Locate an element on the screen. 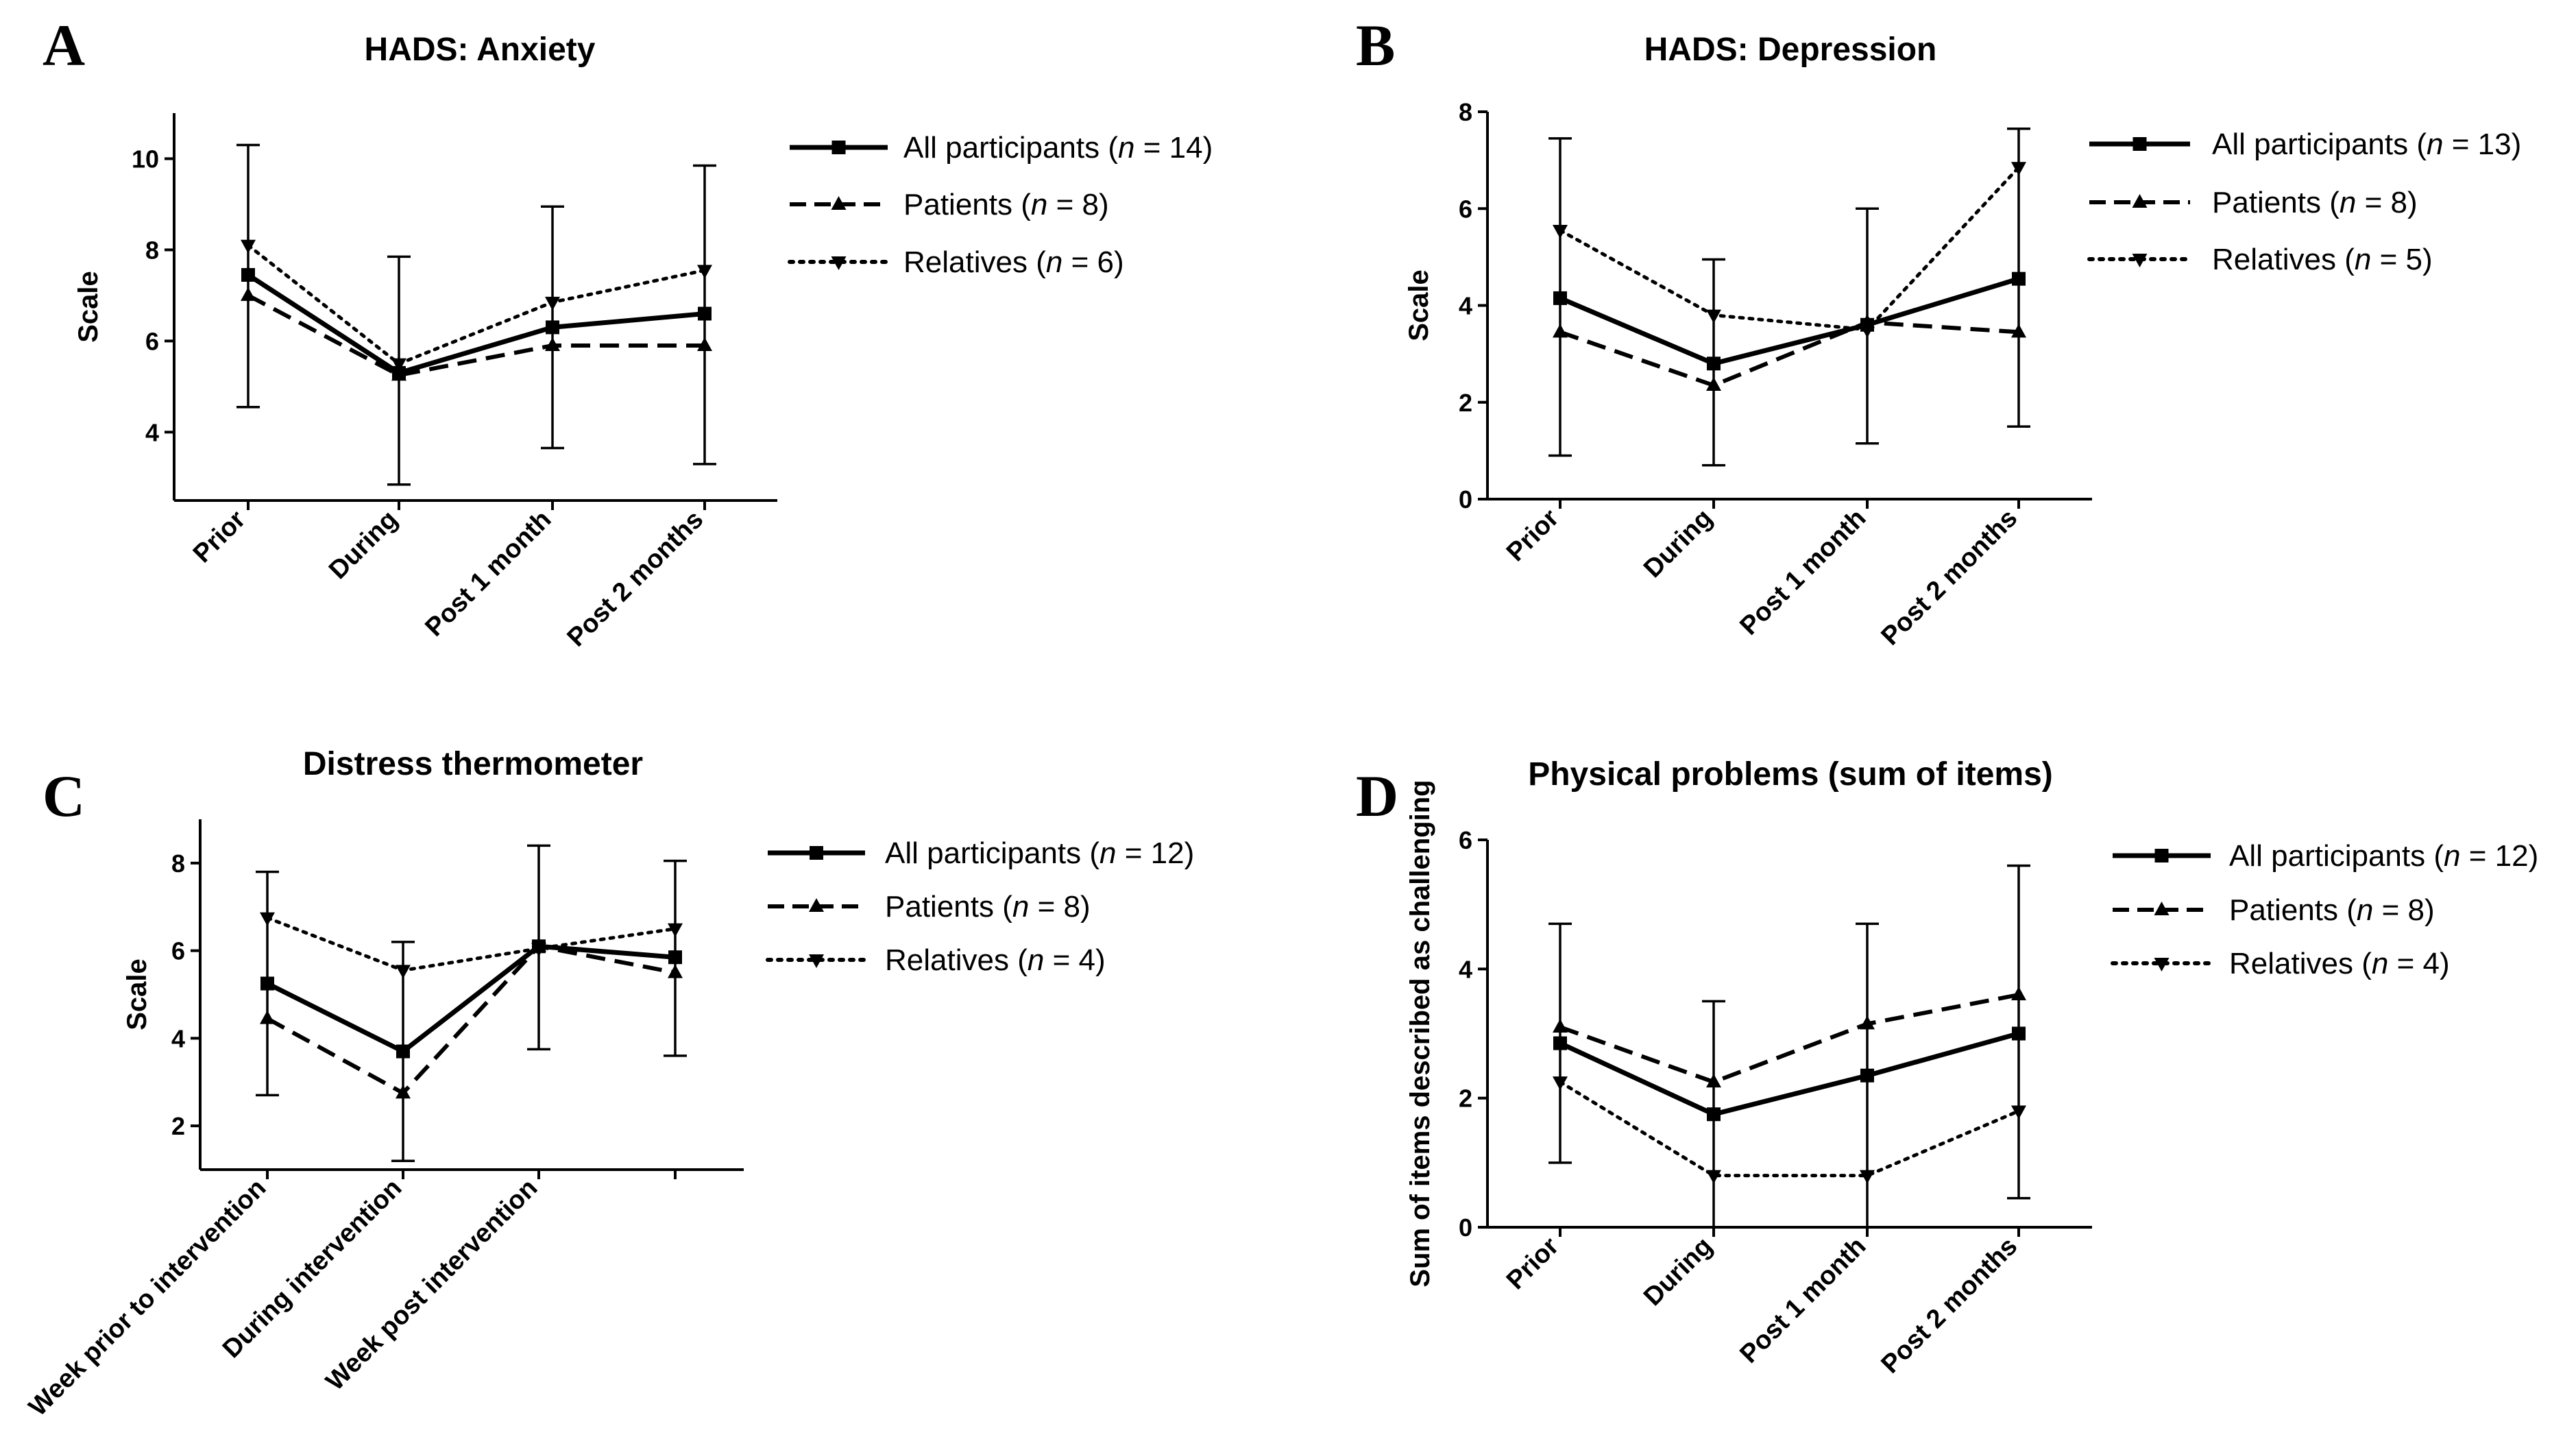 Image resolution: width=2576 pixels, height=1448 pixels. legend-entry: All participants (n = 12) is located at coordinates (2383, 856).